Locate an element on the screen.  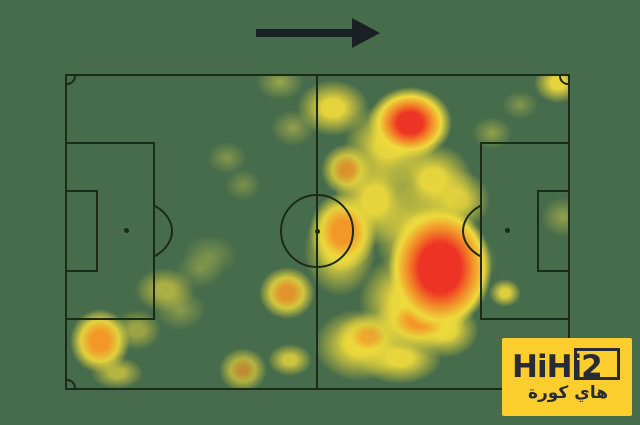
brand-name-suffix: 2 is located at coordinates (592, 367).